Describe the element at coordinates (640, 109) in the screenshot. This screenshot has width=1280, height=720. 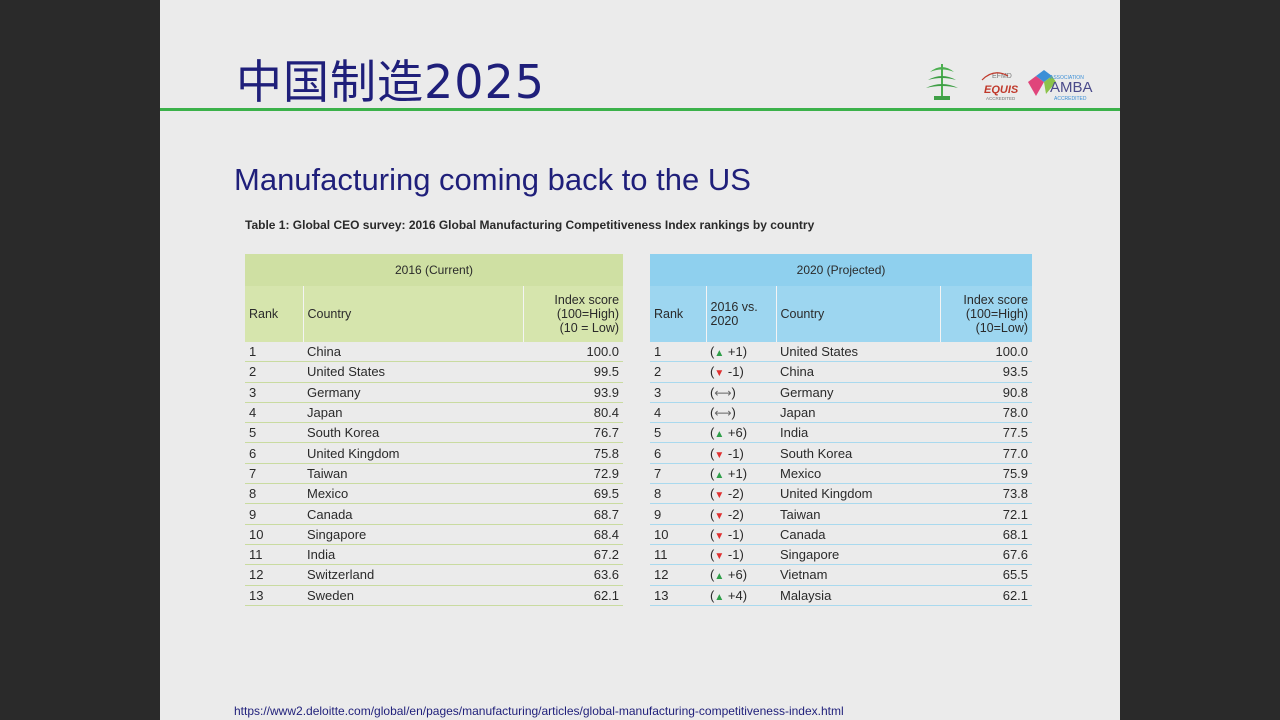
I see `title-divider` at that location.